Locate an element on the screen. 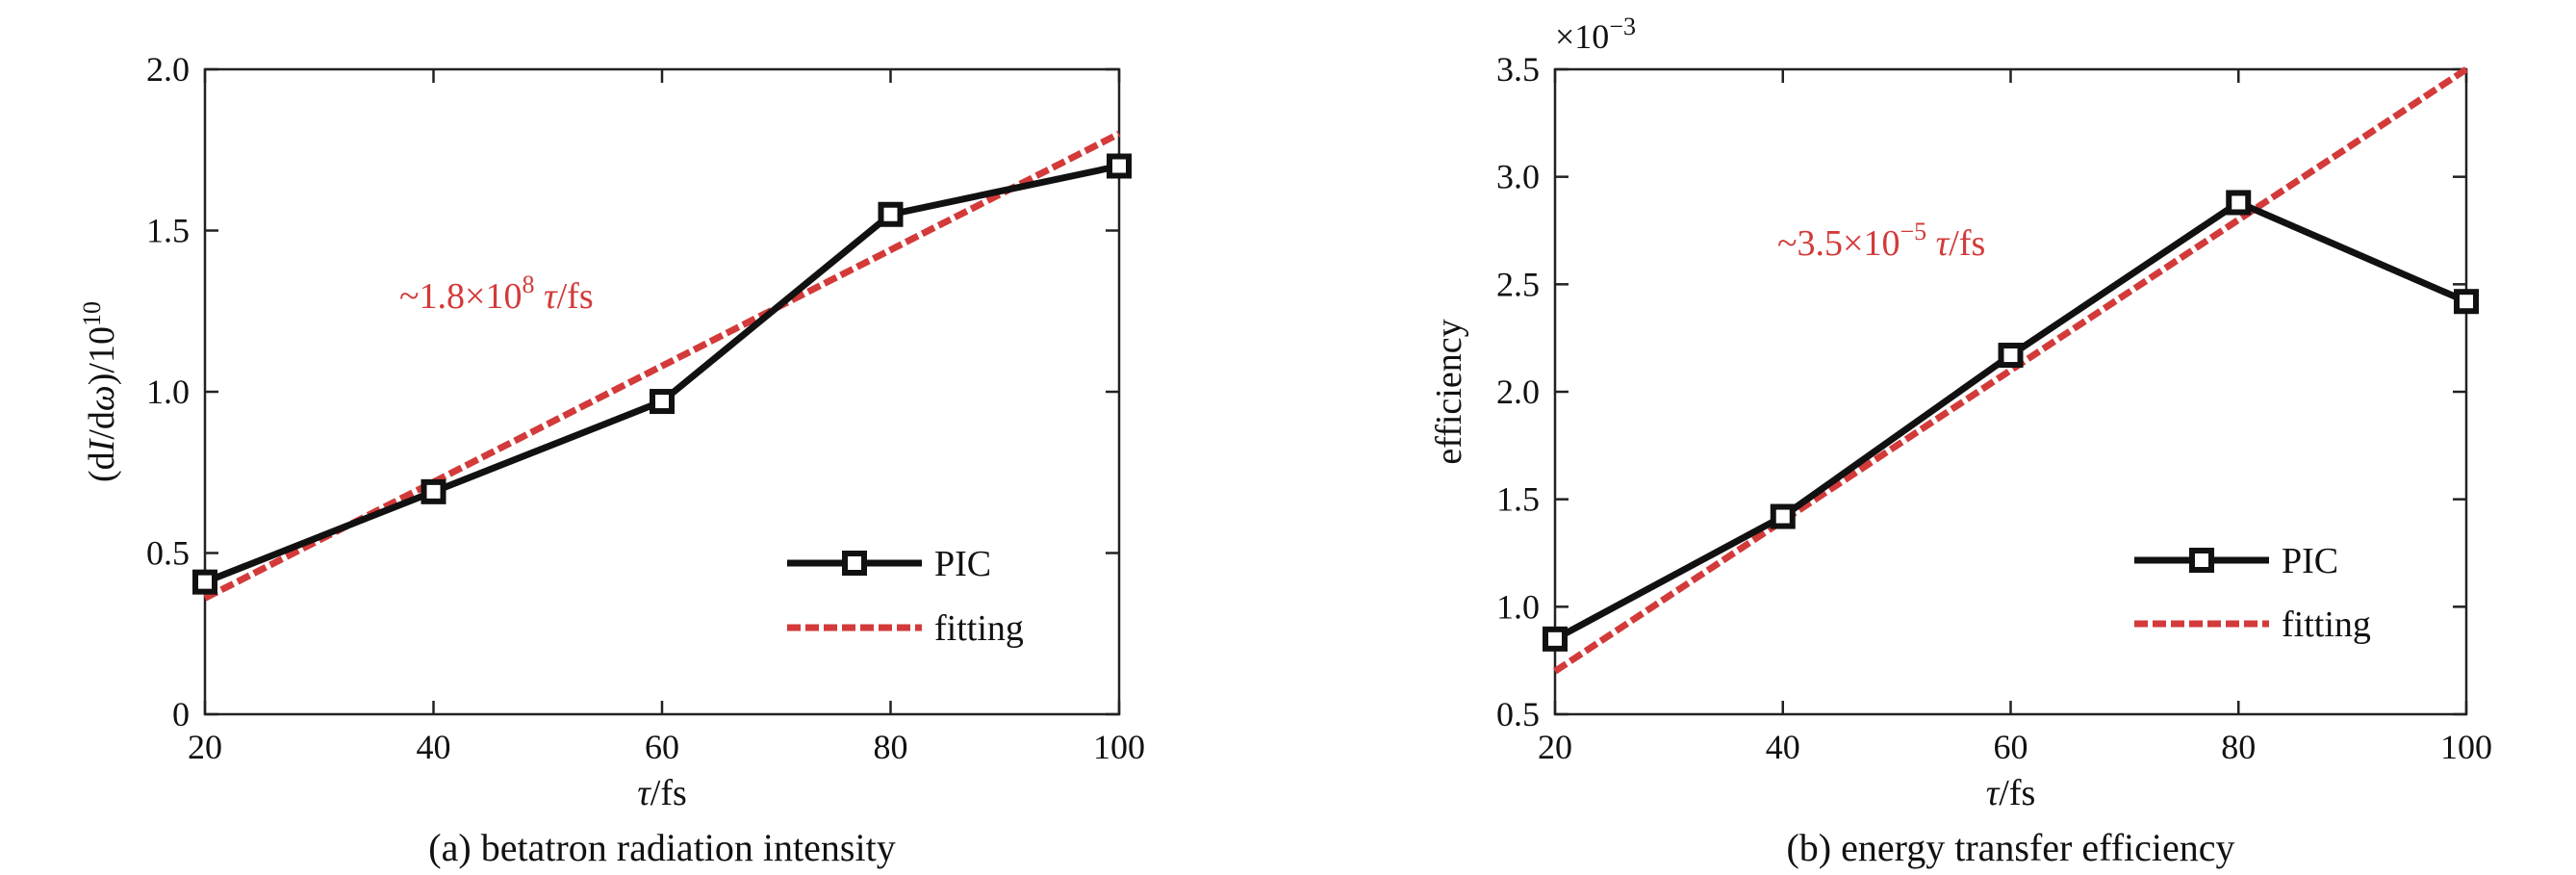 This screenshot has height=875, width=2576. y-axis-label: efficiency is located at coordinates (1449, 391).